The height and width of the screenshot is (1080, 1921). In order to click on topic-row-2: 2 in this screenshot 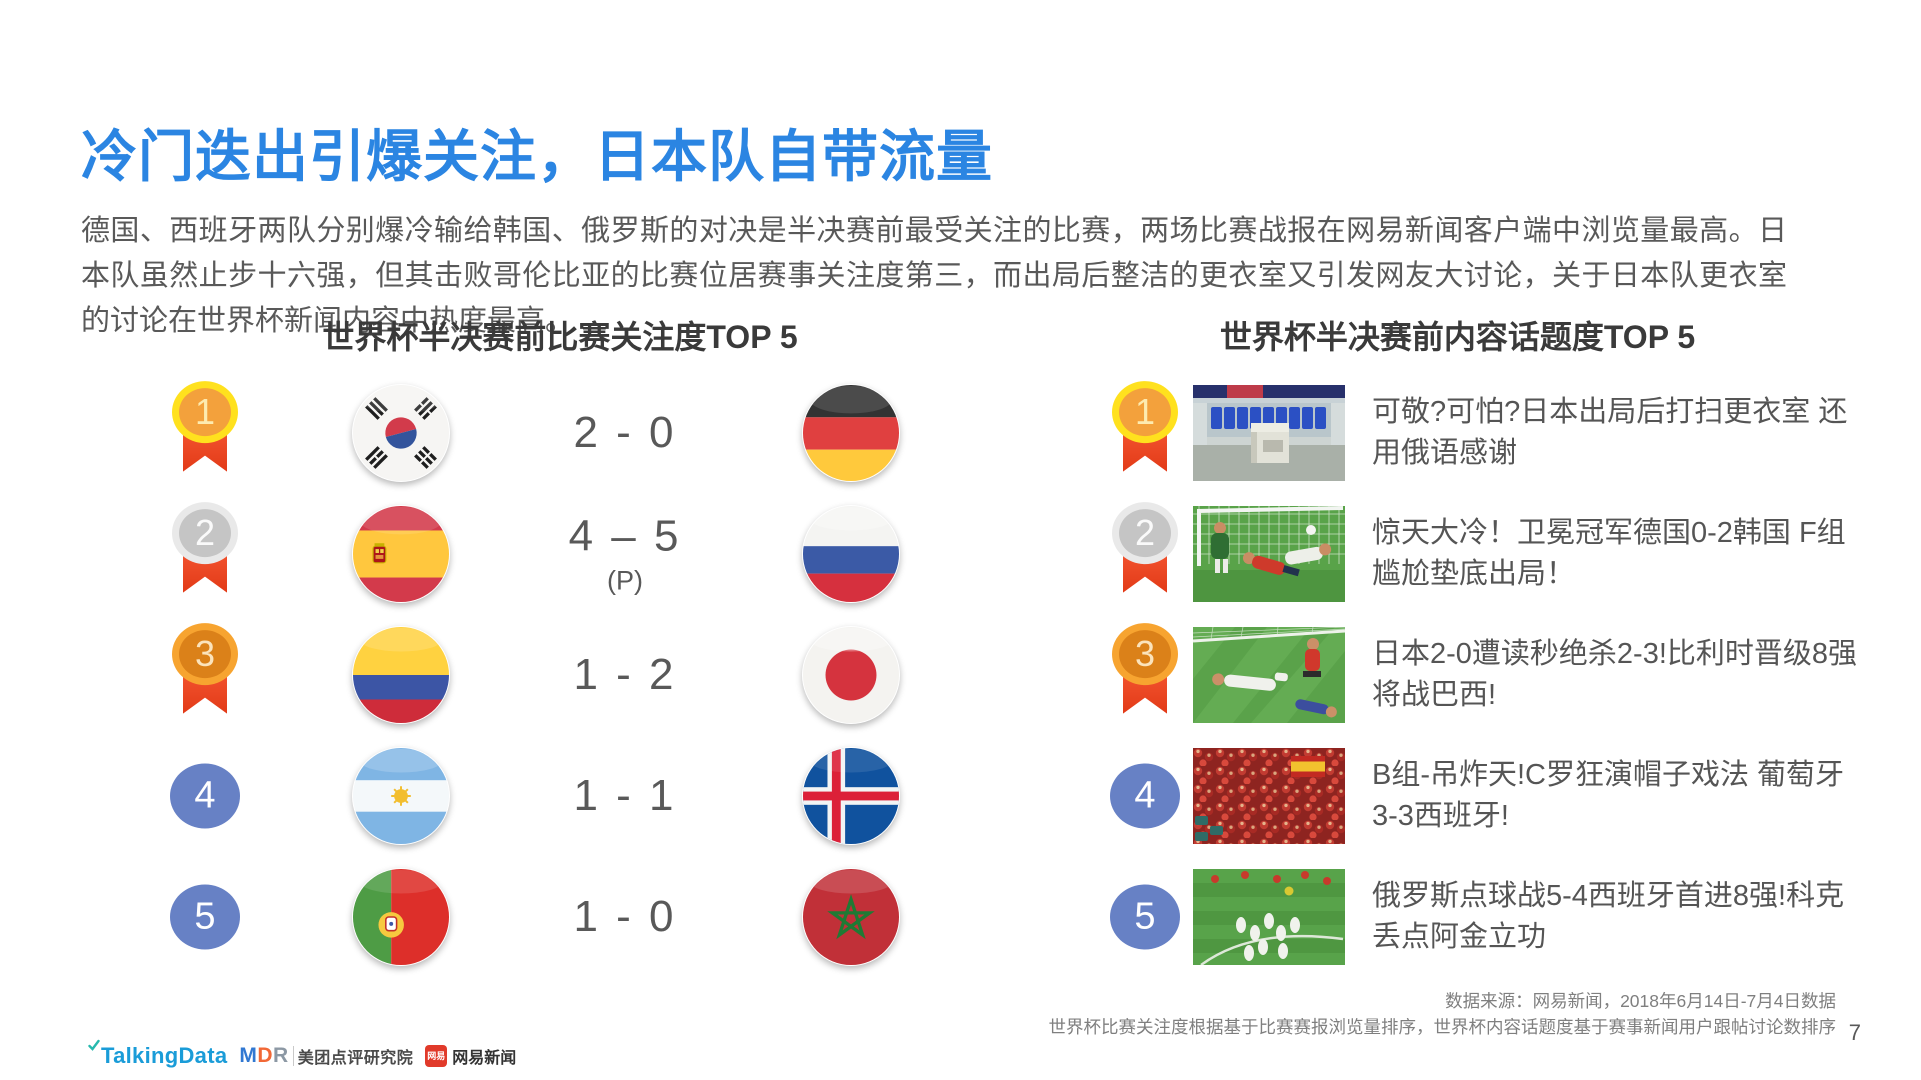, I will do `click(1492, 553)`.